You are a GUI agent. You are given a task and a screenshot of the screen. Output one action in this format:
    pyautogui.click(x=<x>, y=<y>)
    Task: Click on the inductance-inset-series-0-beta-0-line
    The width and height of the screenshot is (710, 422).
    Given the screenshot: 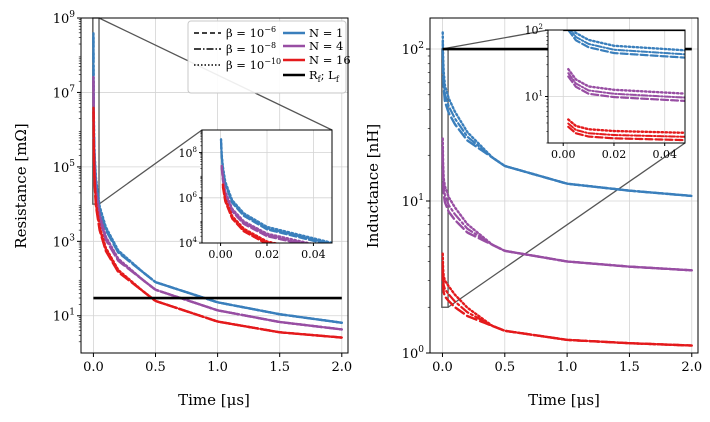 What is the action you would take?
    pyautogui.click(x=626, y=44)
    